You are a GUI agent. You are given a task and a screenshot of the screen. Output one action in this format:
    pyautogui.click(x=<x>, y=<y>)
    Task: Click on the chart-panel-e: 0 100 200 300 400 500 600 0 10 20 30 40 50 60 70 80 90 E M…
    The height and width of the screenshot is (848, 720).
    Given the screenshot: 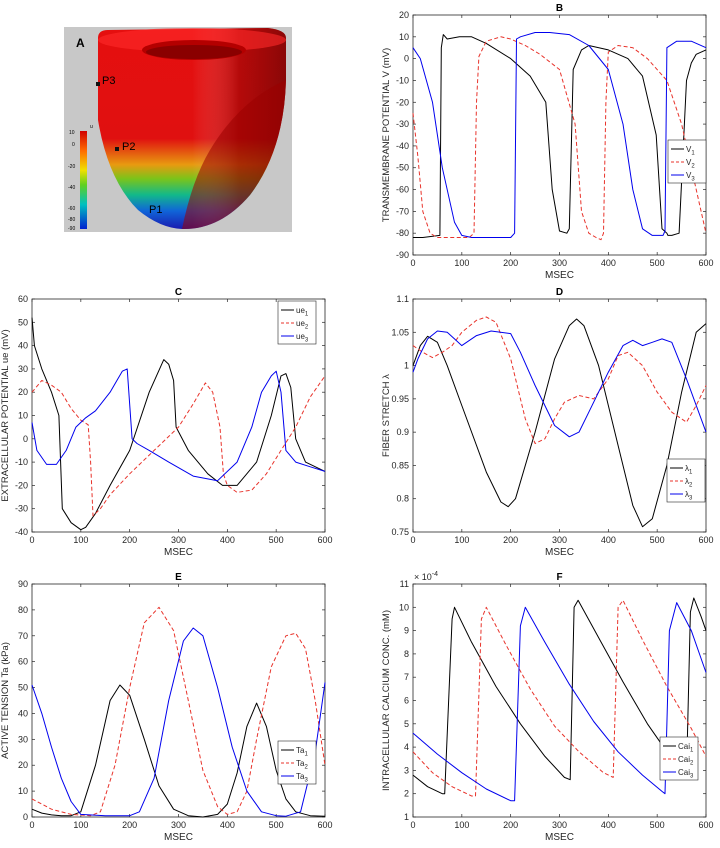 What is the action you would take?
    pyautogui.click(x=166, y=707)
    